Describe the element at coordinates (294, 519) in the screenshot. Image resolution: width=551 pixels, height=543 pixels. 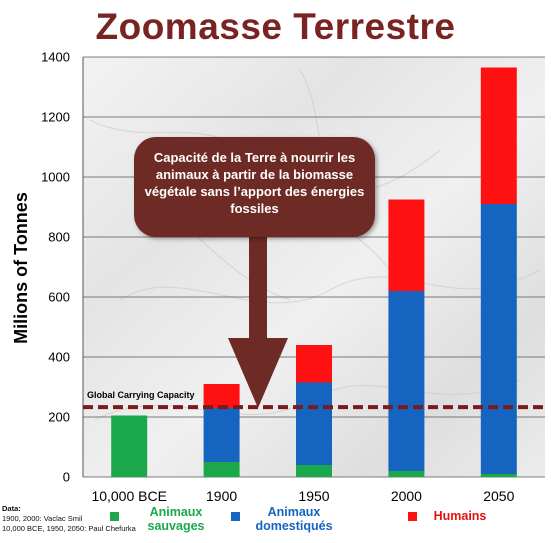
I see `legend-label-domestic: Animaux domestiqués` at that location.